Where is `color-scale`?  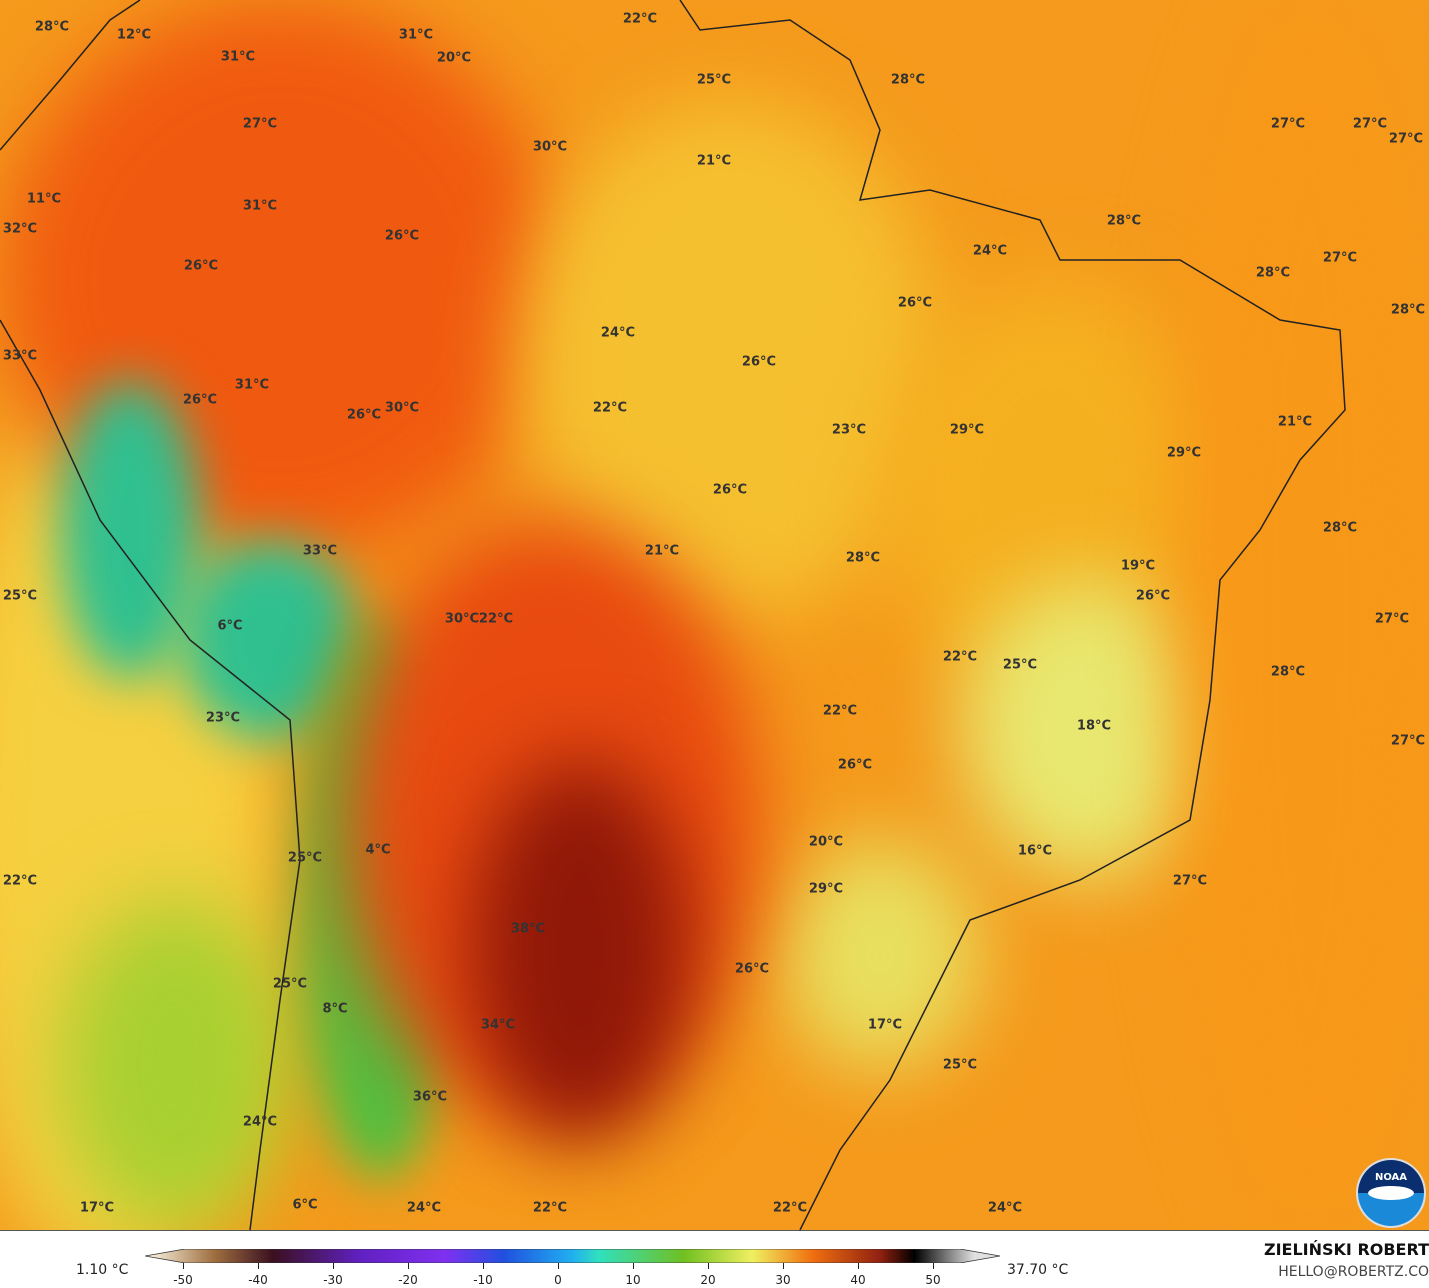 color-scale is located at coordinates (572, 1256).